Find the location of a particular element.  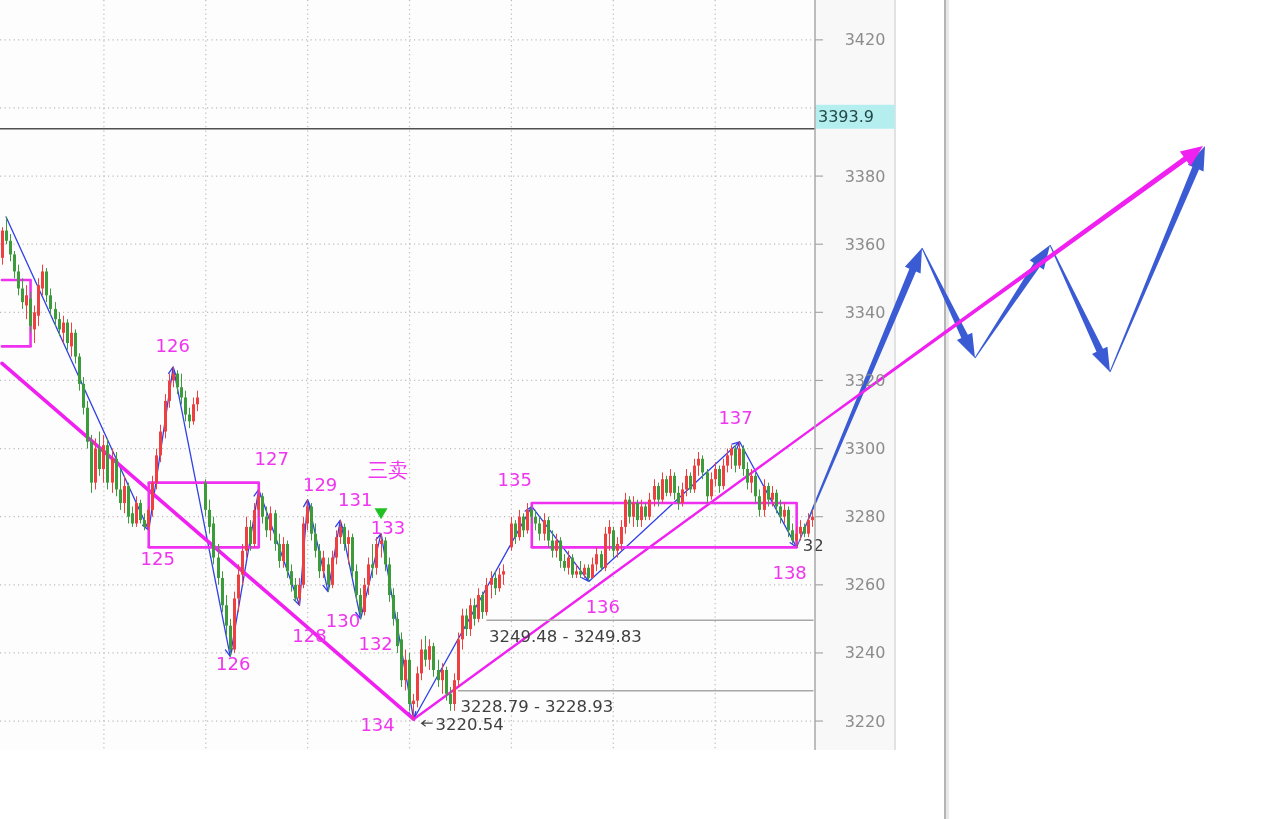

annotation: 32 is located at coordinates (813, 545).